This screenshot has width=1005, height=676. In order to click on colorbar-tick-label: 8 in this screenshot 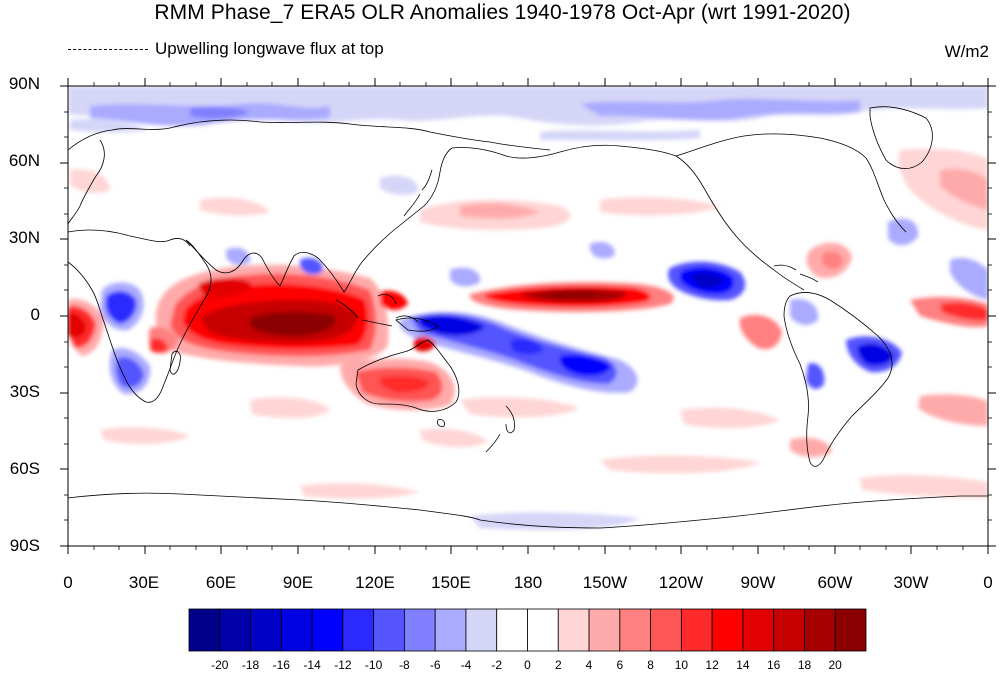, I will do `click(650, 665)`.